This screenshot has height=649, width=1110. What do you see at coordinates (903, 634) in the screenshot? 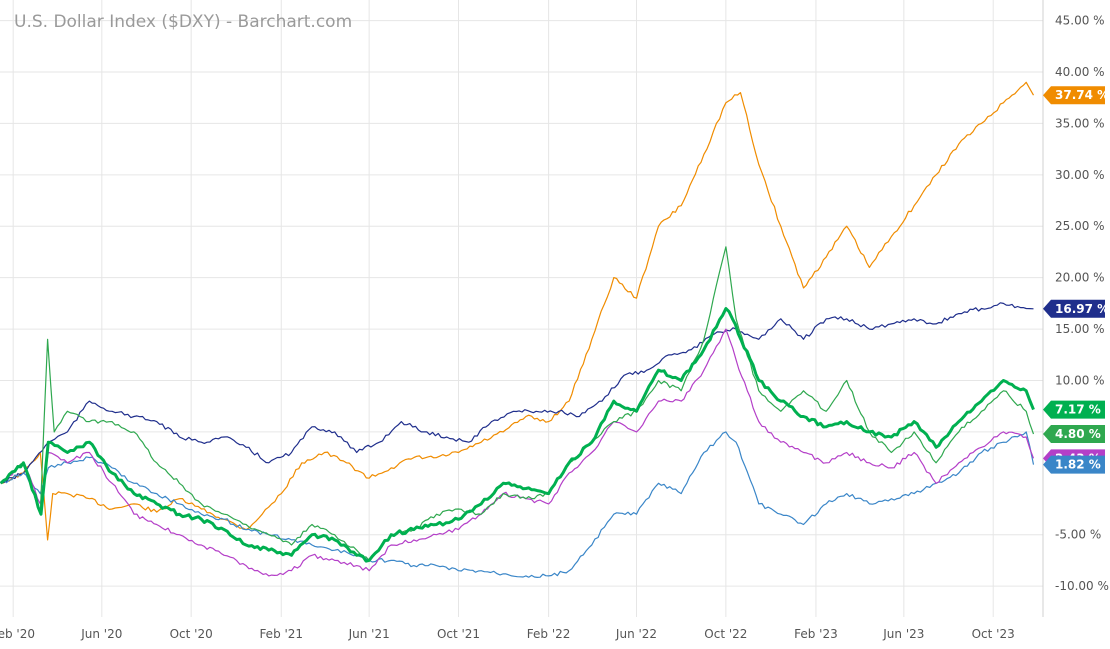
I see `x-tick-label: Jun '23` at bounding box center [903, 634].